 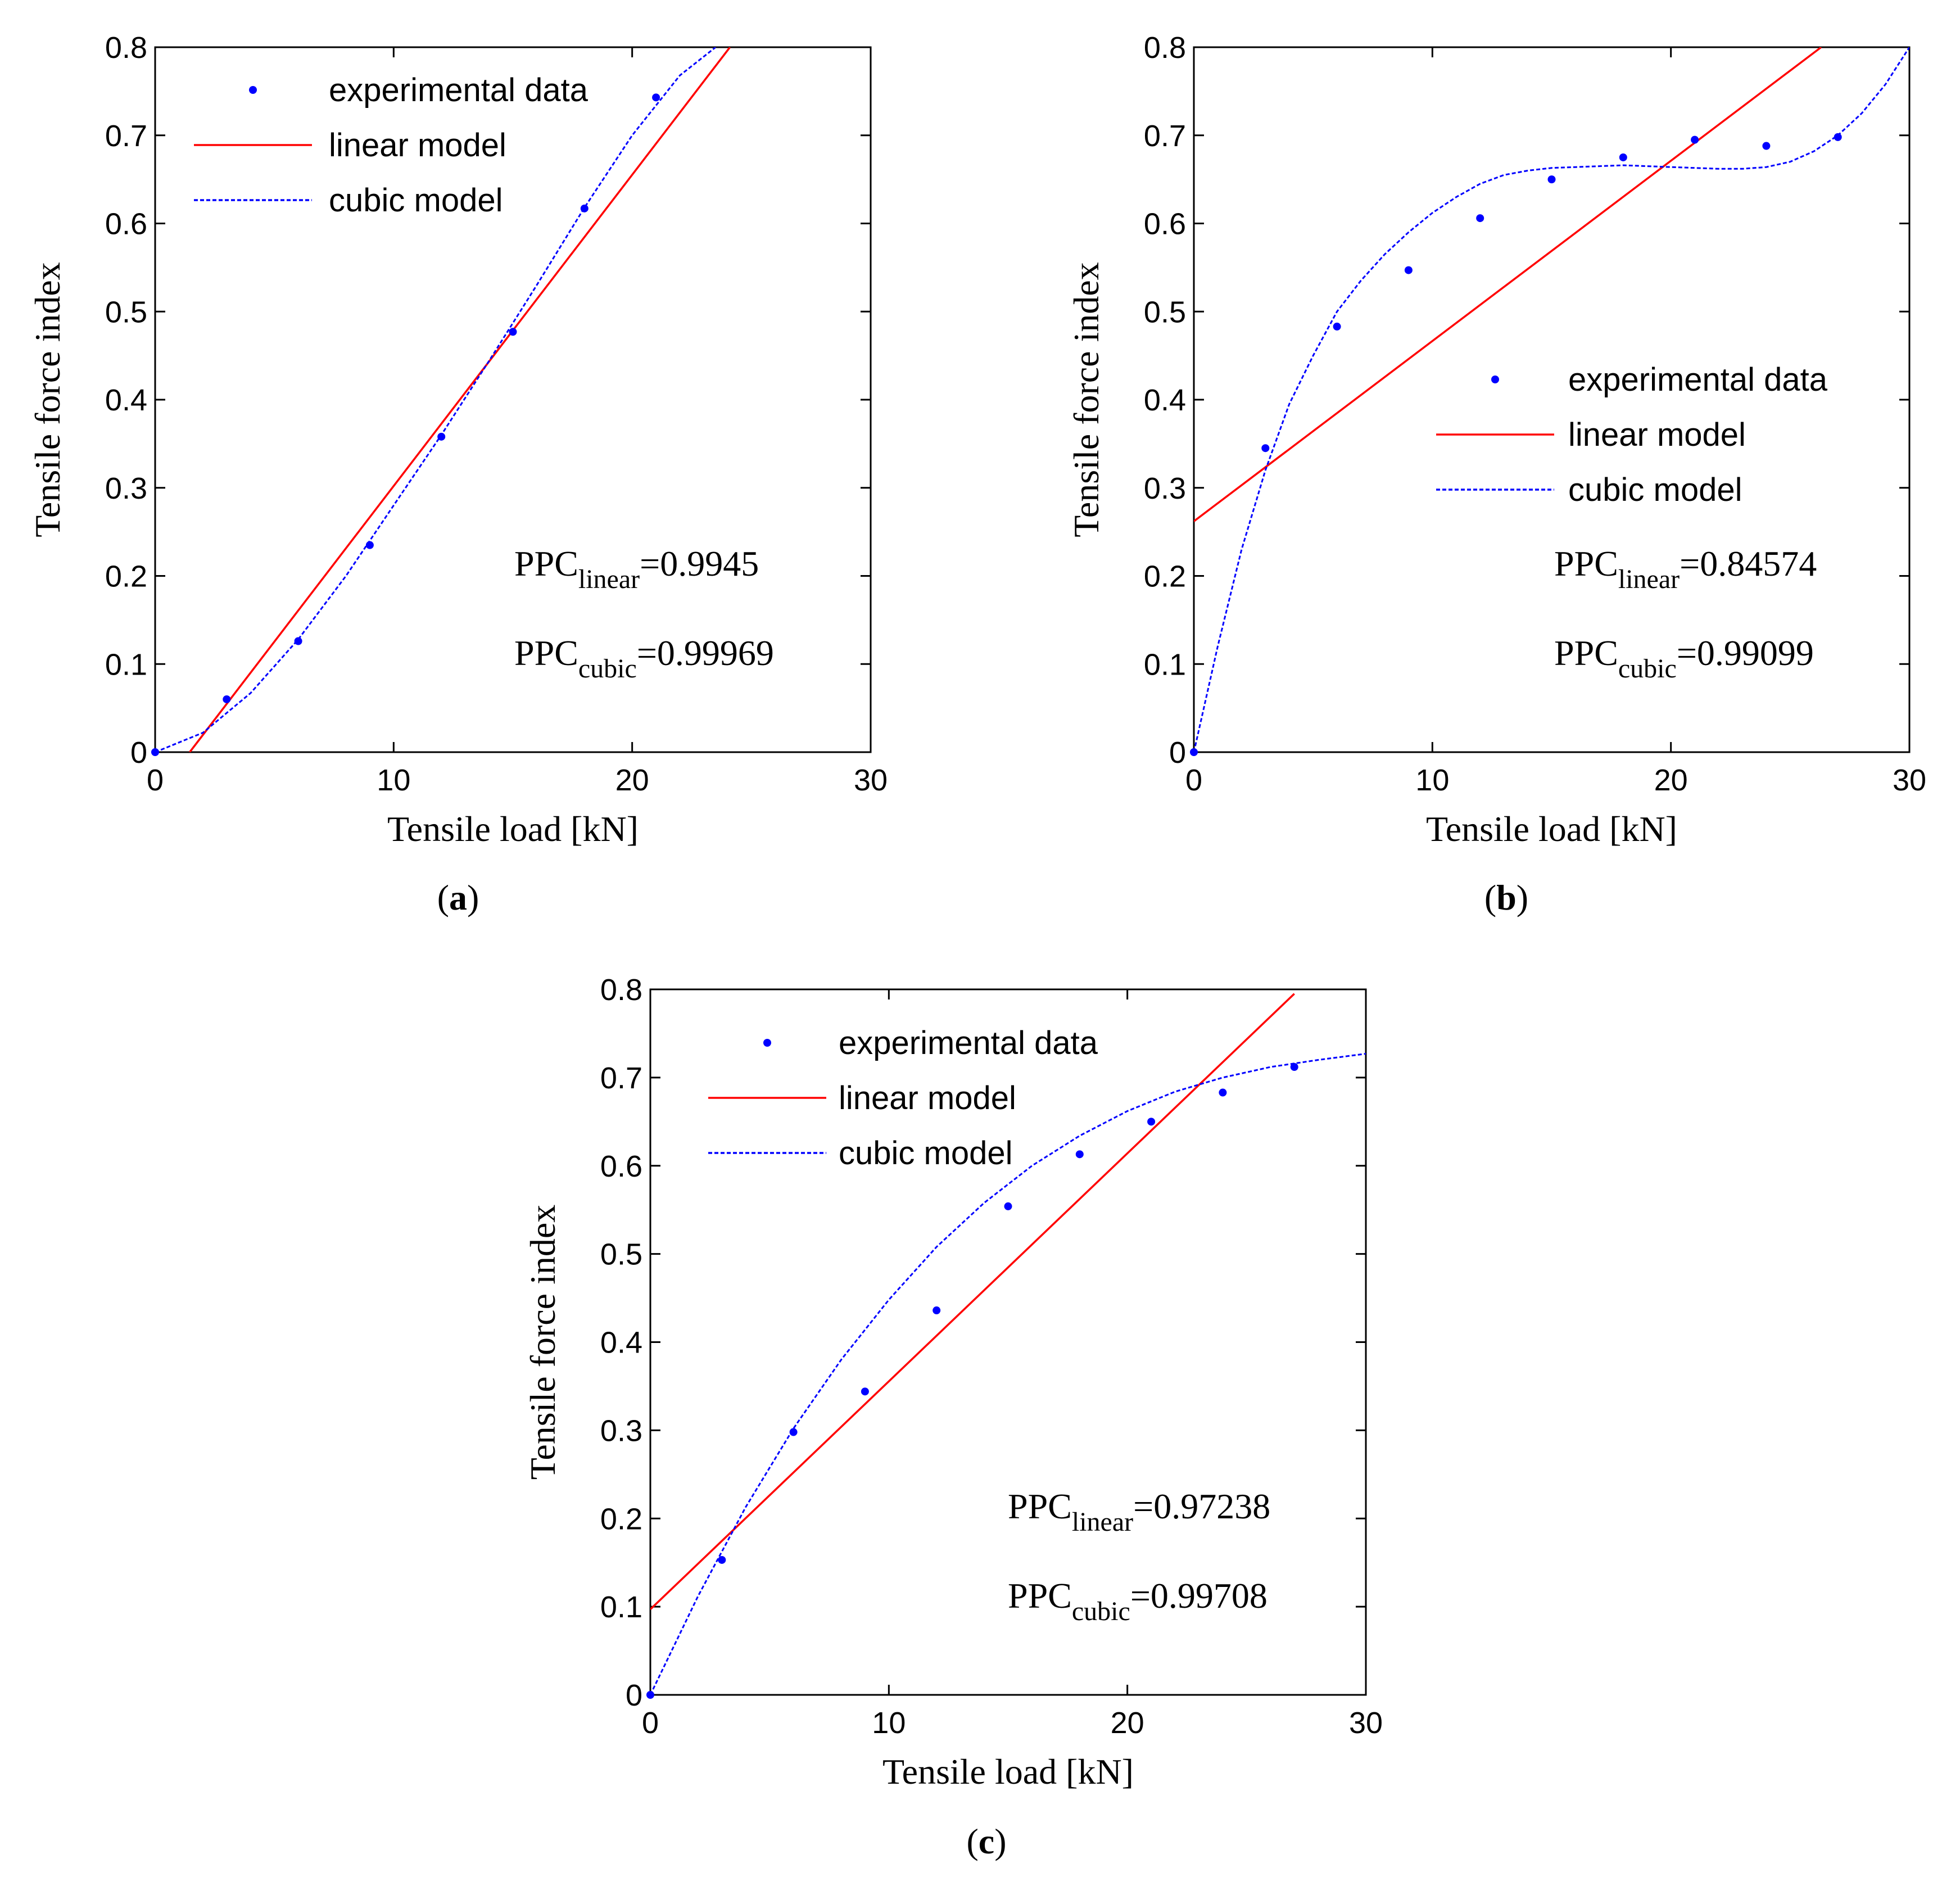 What do you see at coordinates (1139, 1511) in the screenshot?
I see `ppc-annotation: PPClinear=0.97238` at bounding box center [1139, 1511].